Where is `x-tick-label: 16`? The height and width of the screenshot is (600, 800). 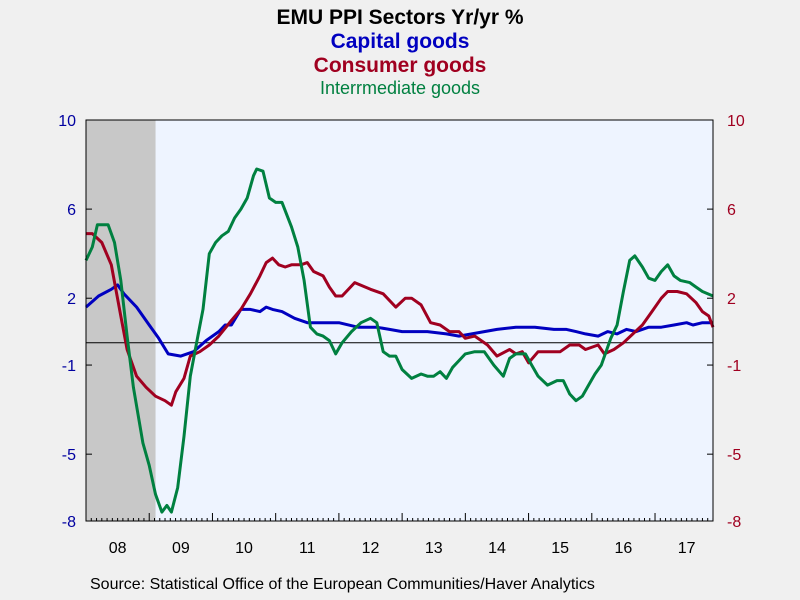
x-tick-label: 16 is located at coordinates (624, 548).